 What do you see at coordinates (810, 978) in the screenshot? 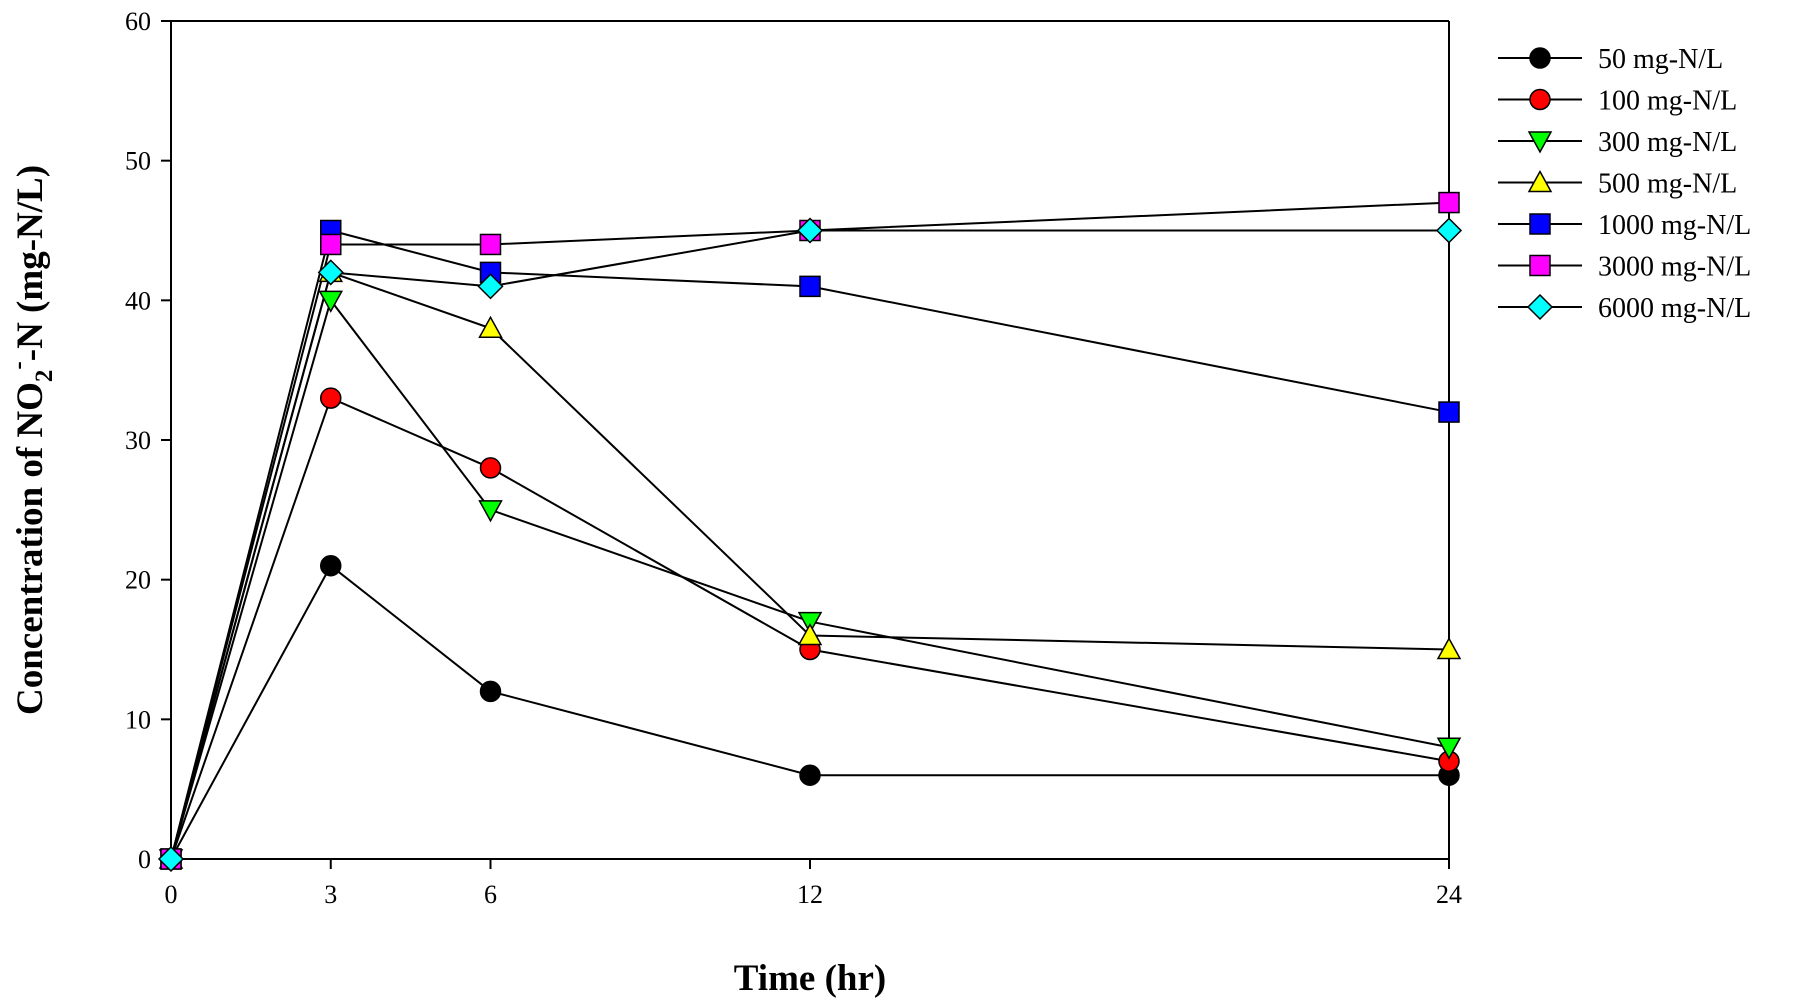
I see `x-axis-title: Time (hr)` at bounding box center [810, 978].